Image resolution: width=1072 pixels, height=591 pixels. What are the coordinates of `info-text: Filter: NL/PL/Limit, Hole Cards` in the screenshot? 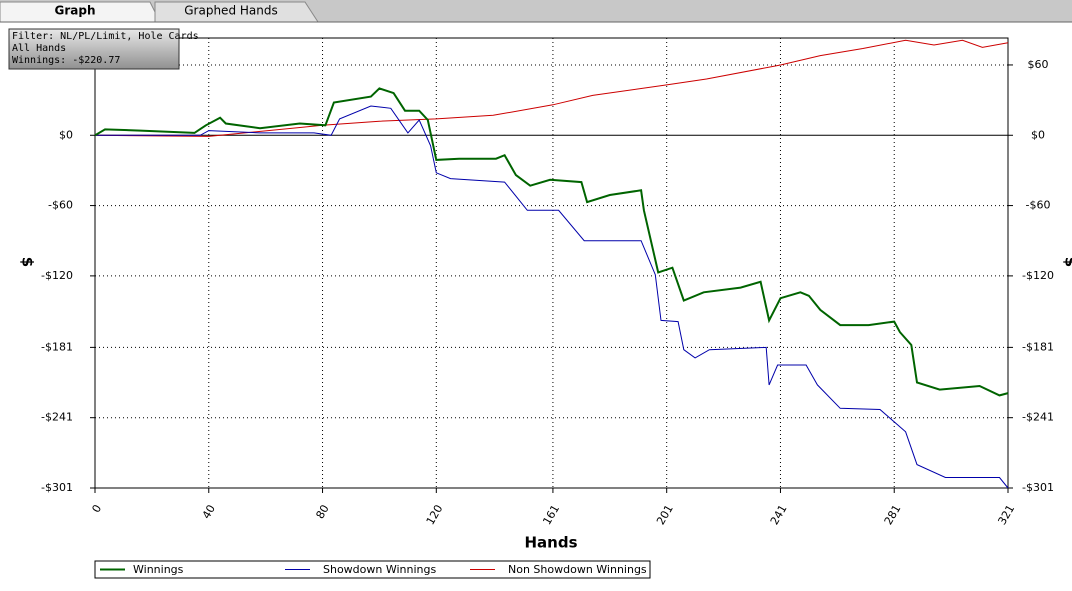 It's located at (105, 36).